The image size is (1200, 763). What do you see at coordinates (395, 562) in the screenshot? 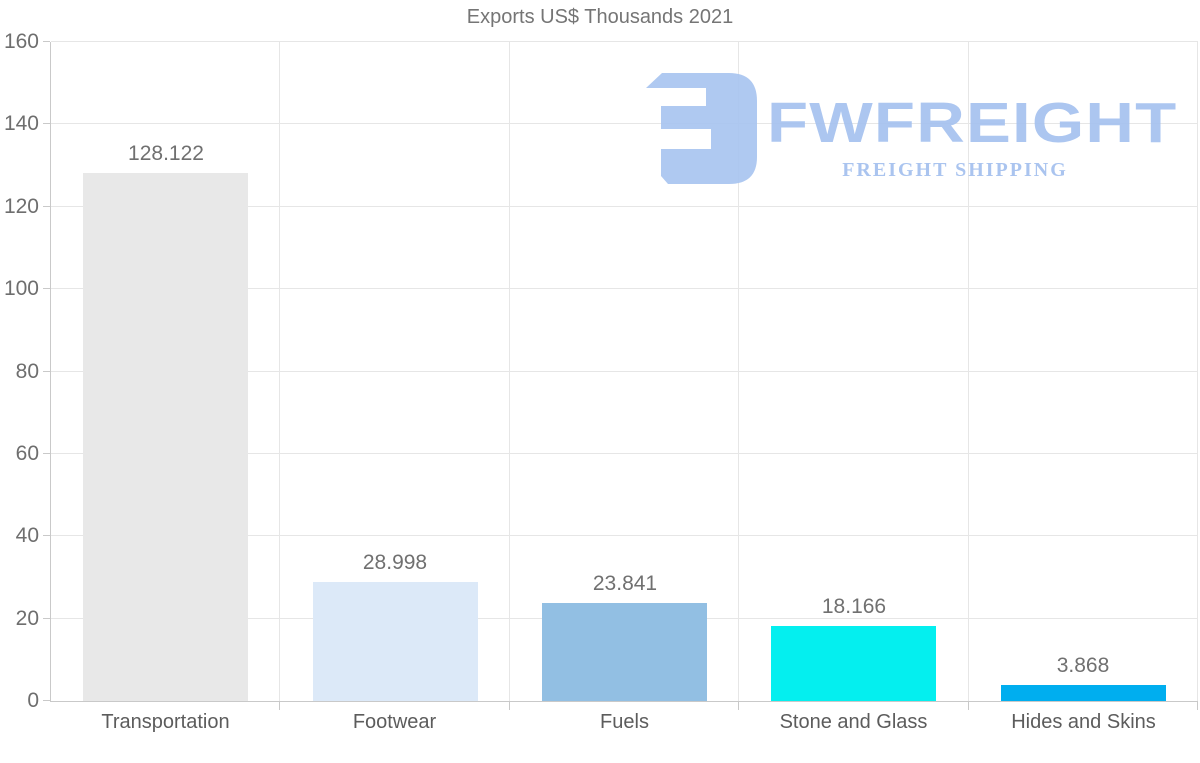
I see `bar-value-label: 28.998` at bounding box center [395, 562].